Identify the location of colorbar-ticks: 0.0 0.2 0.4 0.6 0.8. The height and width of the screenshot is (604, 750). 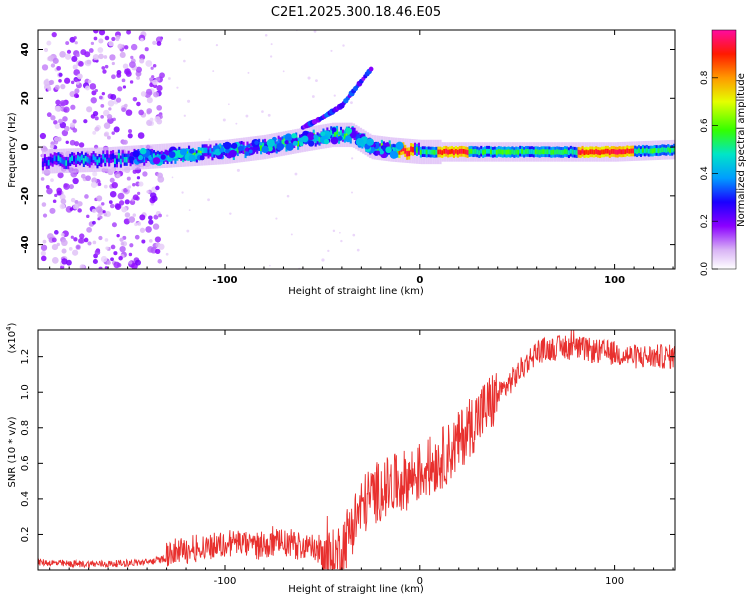
(709, 173).